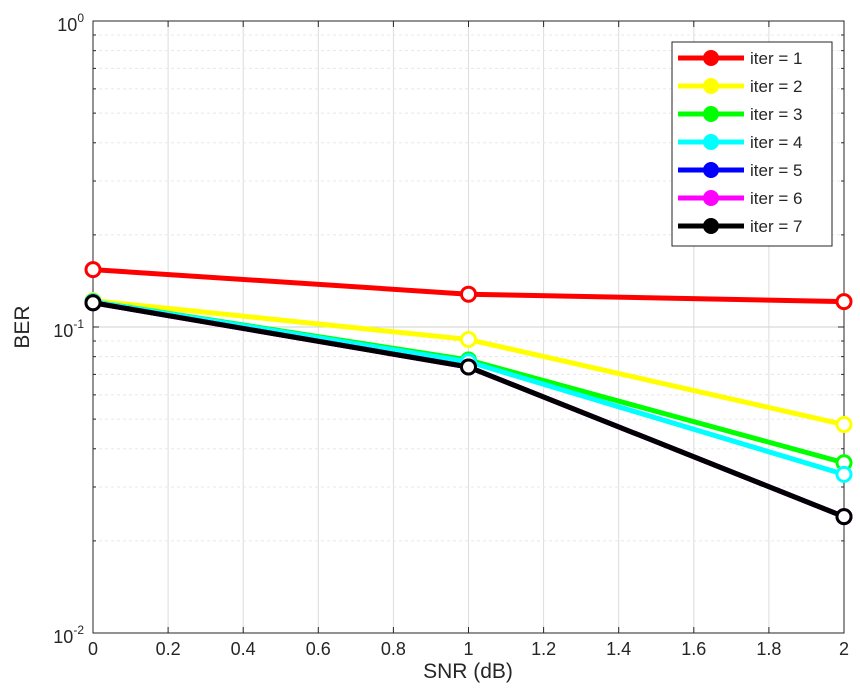 This screenshot has height=688, width=860. Describe the element at coordinates (618, 649) in the screenshot. I see `x-tick-label: 1.4` at that location.